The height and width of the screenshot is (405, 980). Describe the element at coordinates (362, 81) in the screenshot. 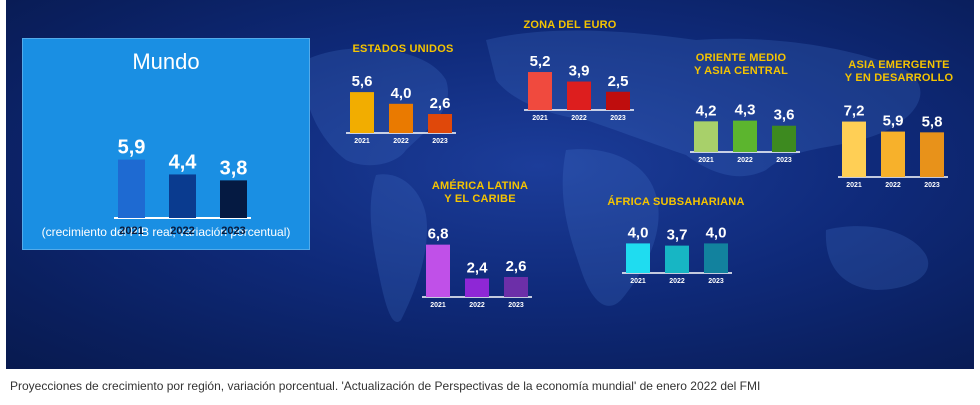

I see `estados-unidos-value-label-2021: 5,6` at that location.